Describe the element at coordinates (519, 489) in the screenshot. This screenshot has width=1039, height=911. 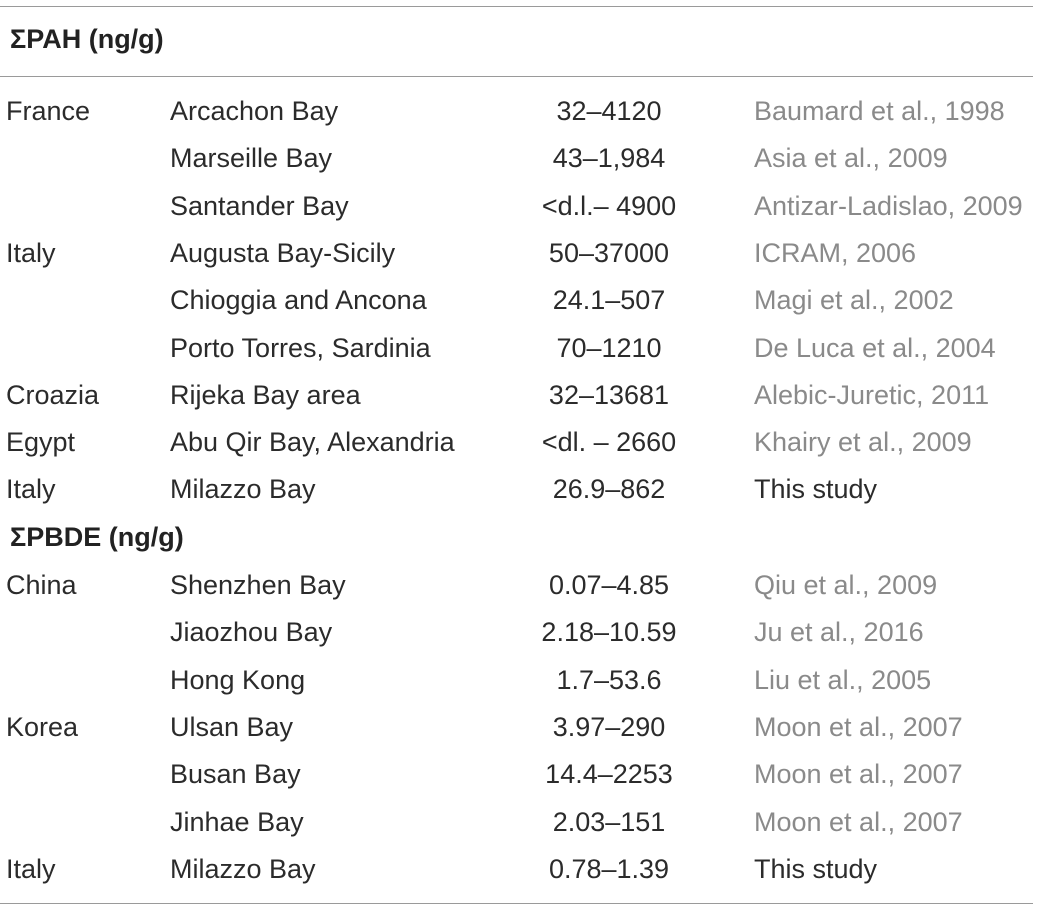
I see `table-row: Italy Milazzo Bay 26.9–862 This study` at that location.